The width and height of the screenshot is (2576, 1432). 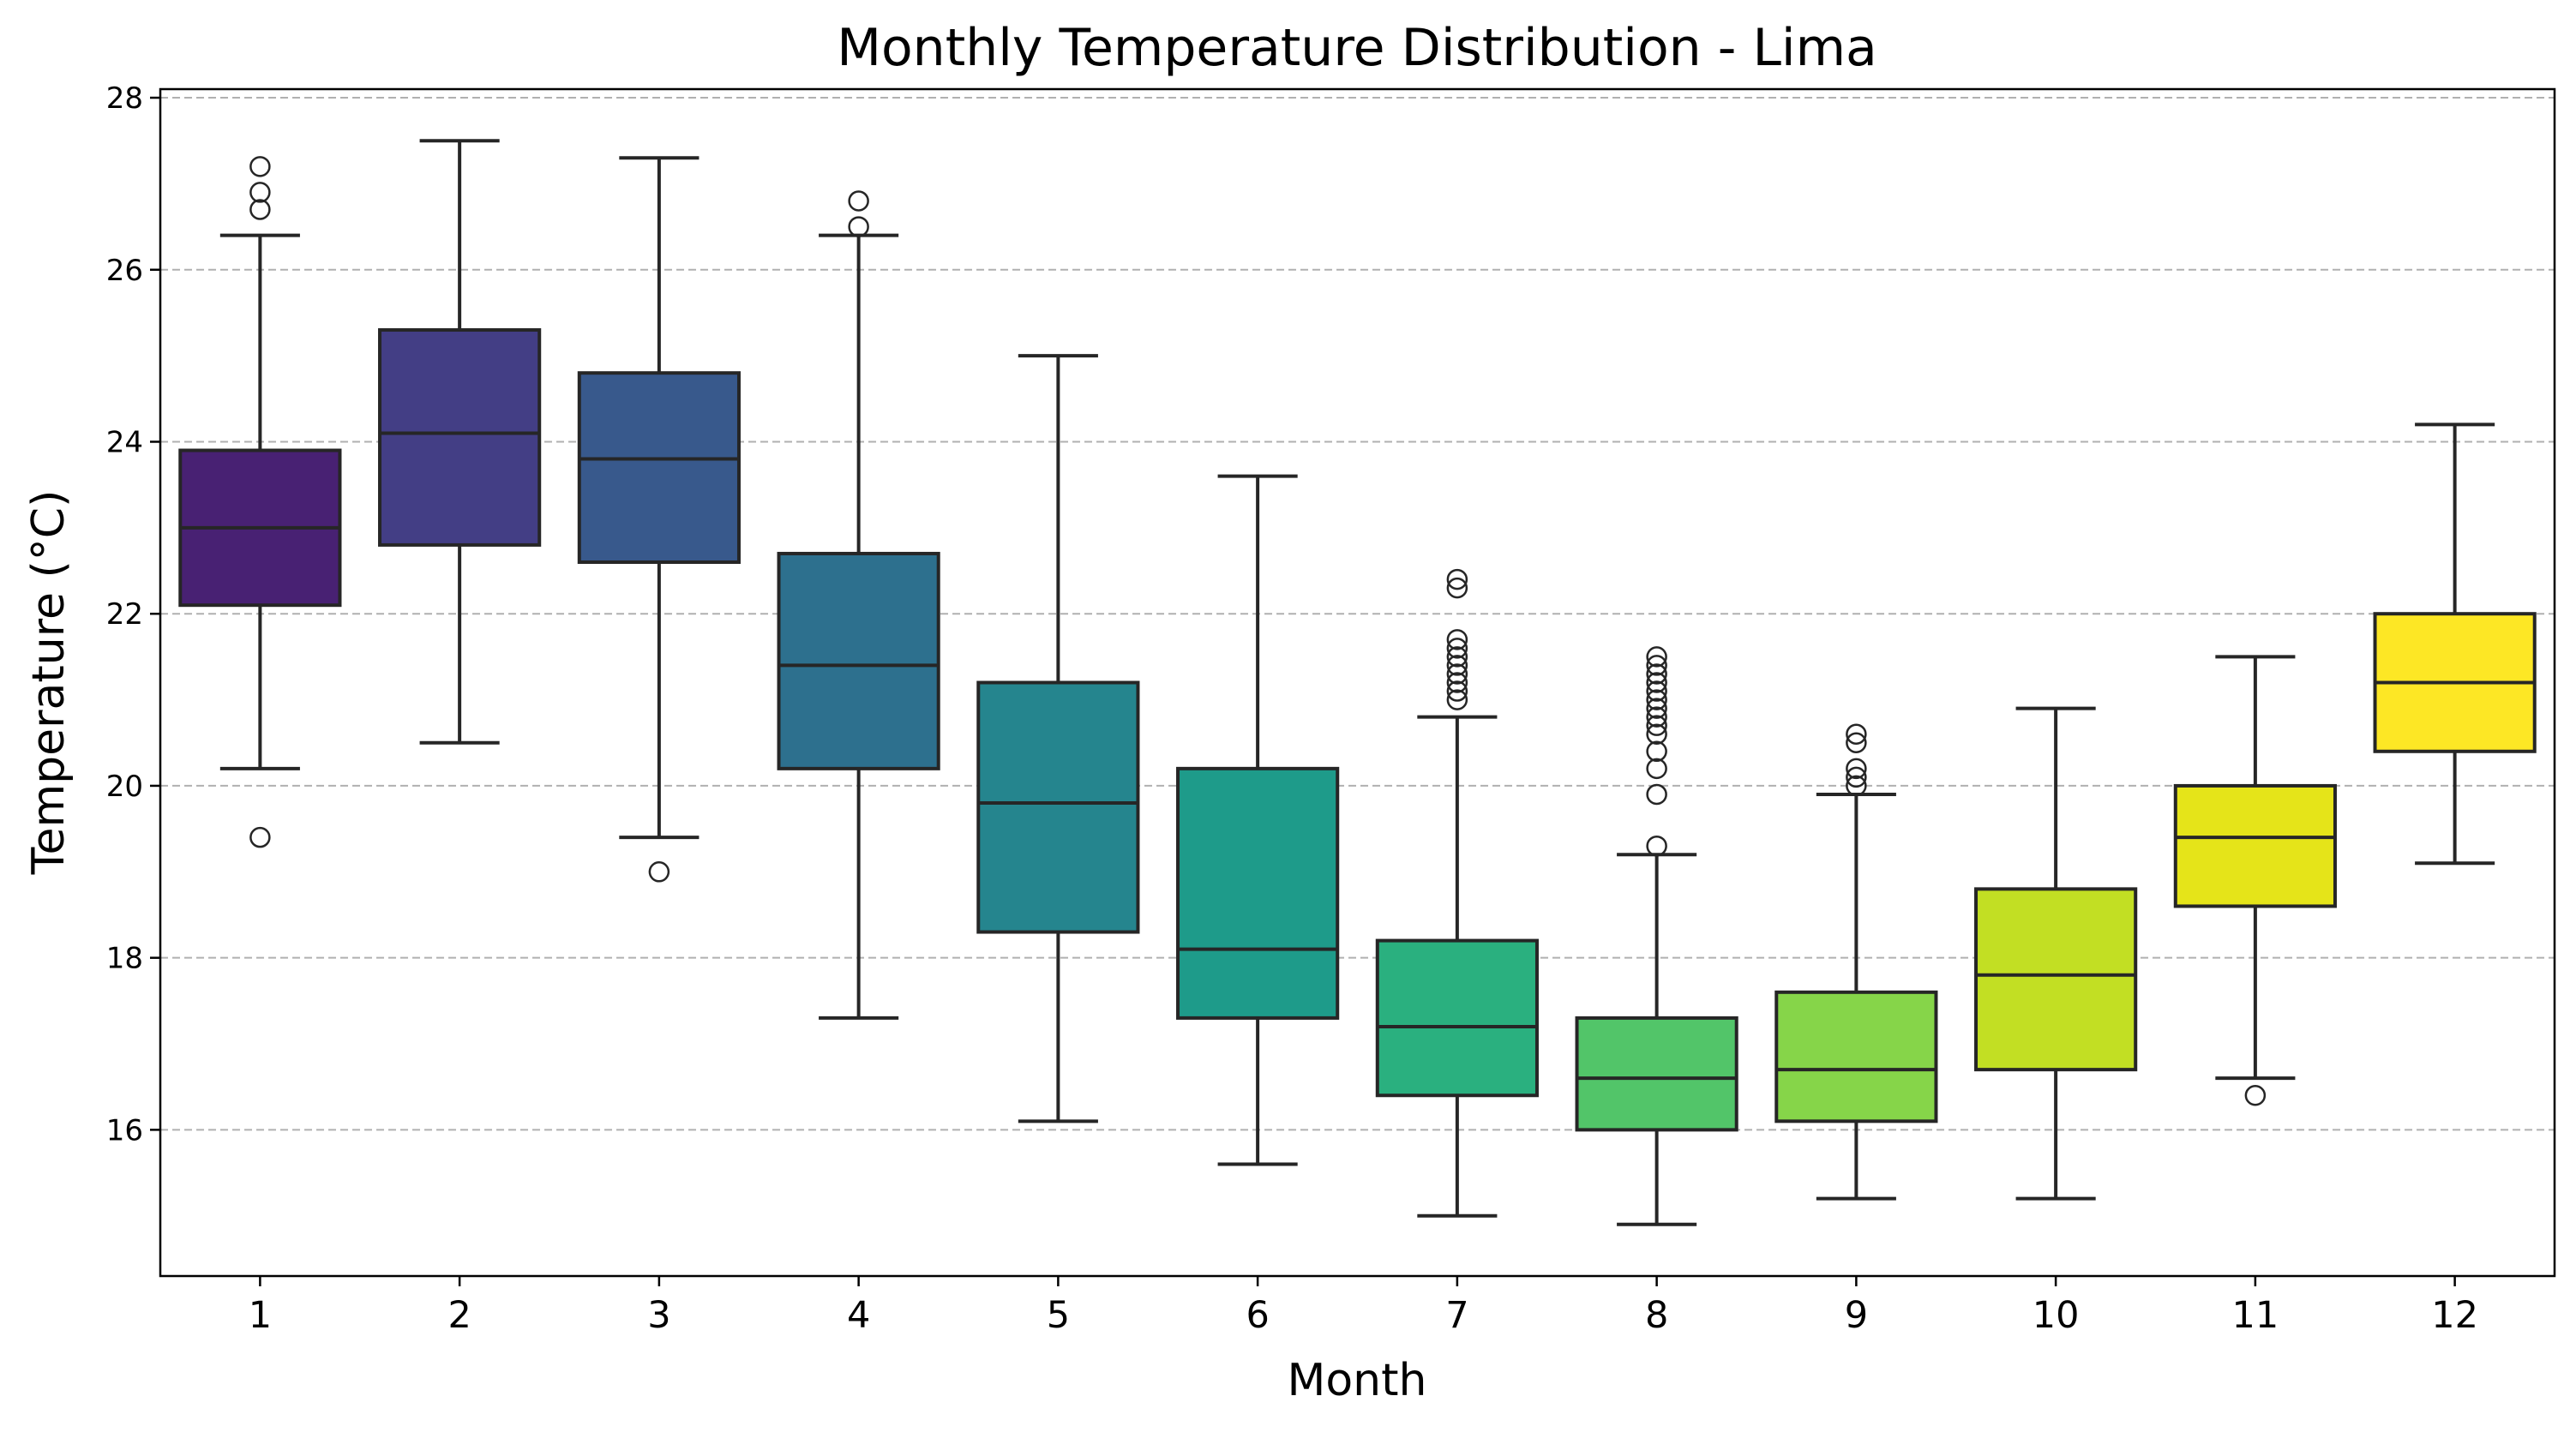 I want to click on y-tick-label: 16, so click(x=124, y=1130).